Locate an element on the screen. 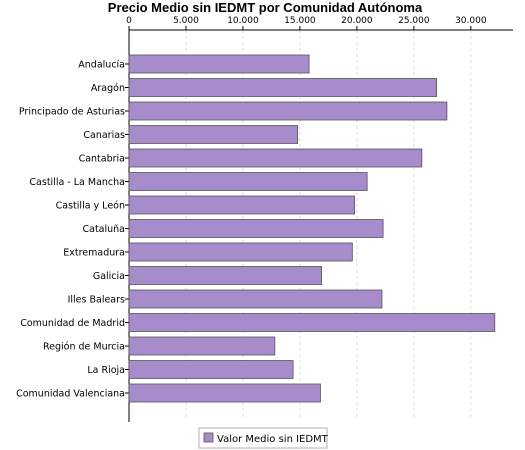 Image resolution: width=525 pixels, height=450 pixels. category-label: Galicia is located at coordinates (109, 276).